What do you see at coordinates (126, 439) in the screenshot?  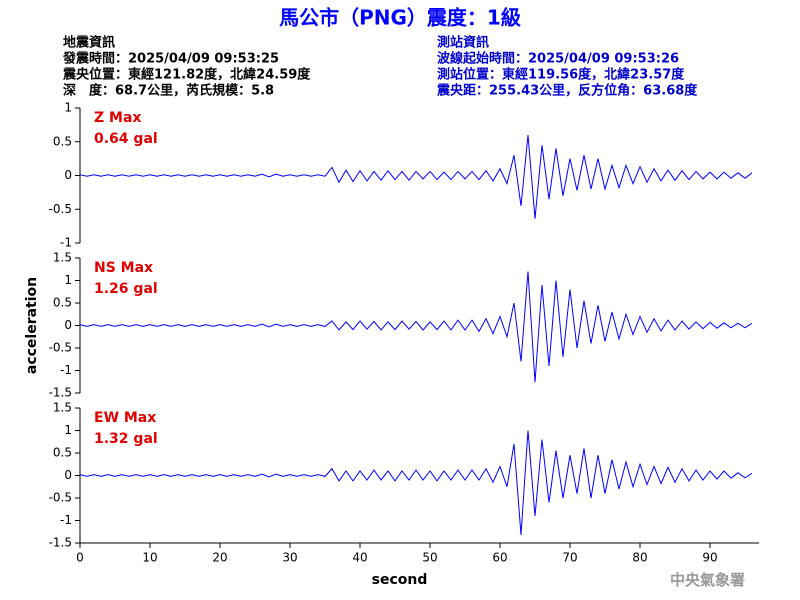 I see `annotation: 1.32 gal` at bounding box center [126, 439].